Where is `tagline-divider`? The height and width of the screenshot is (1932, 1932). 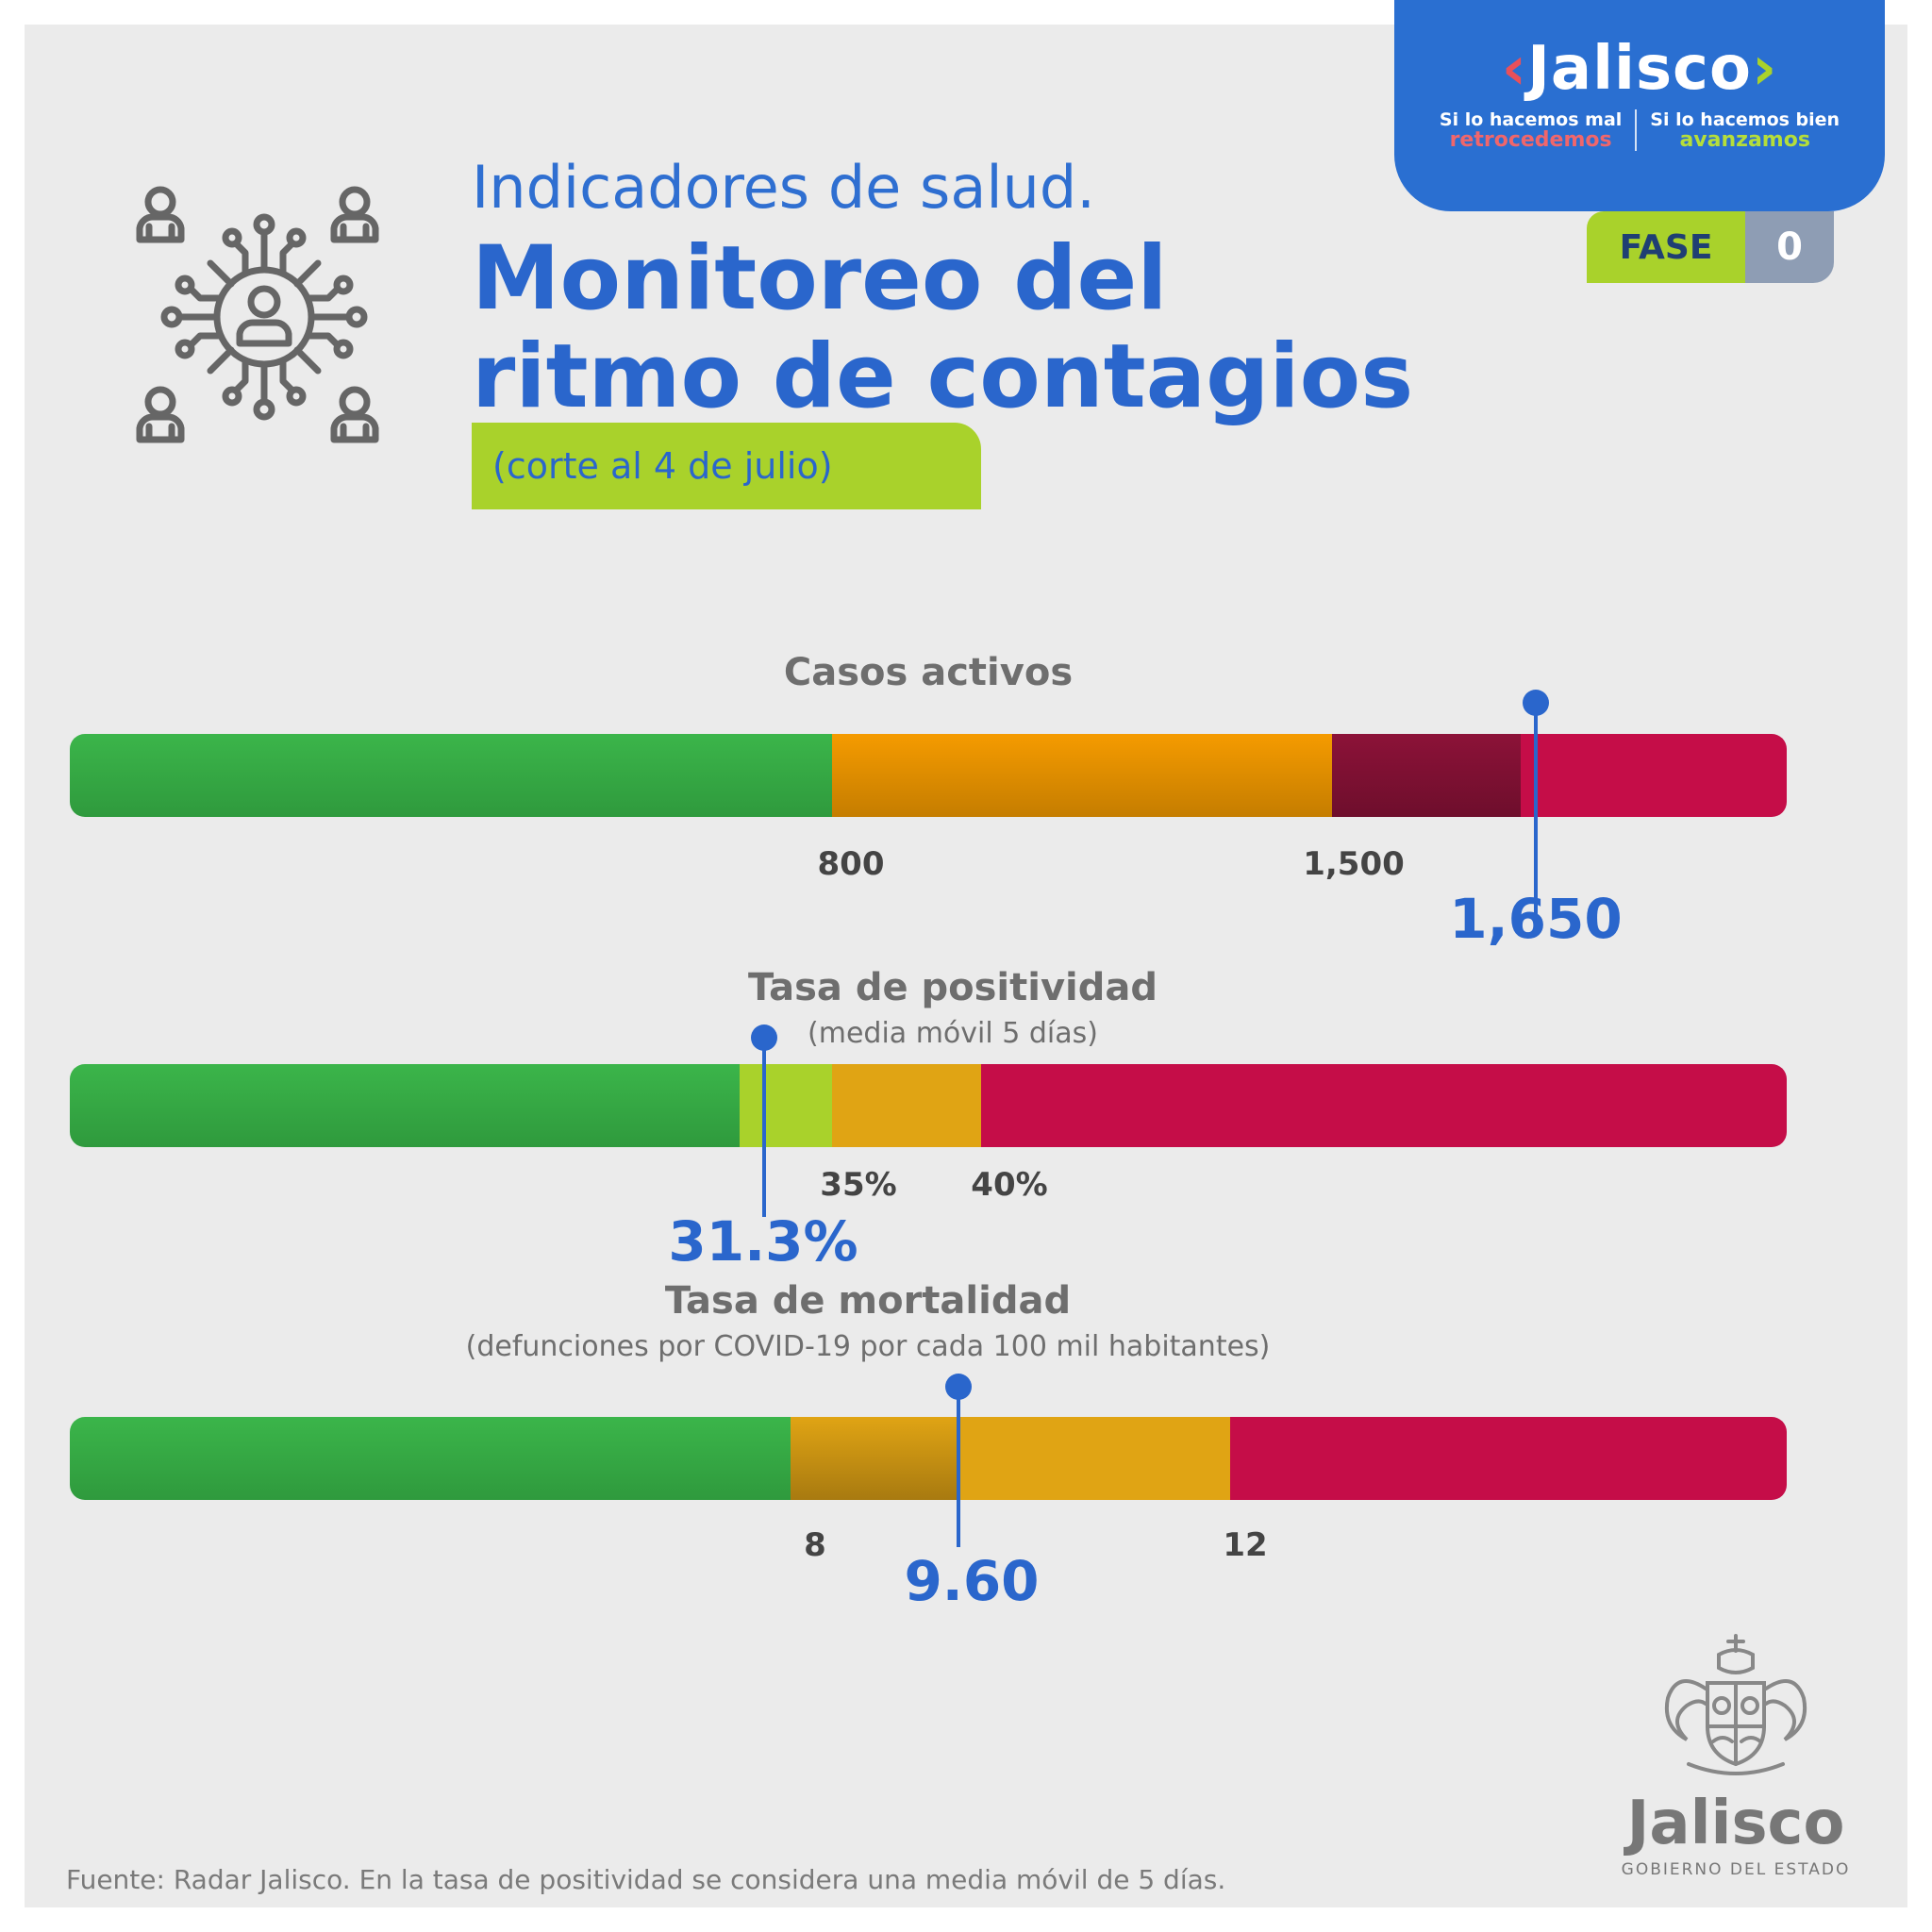
tagline-divider is located at coordinates (1637, 130).